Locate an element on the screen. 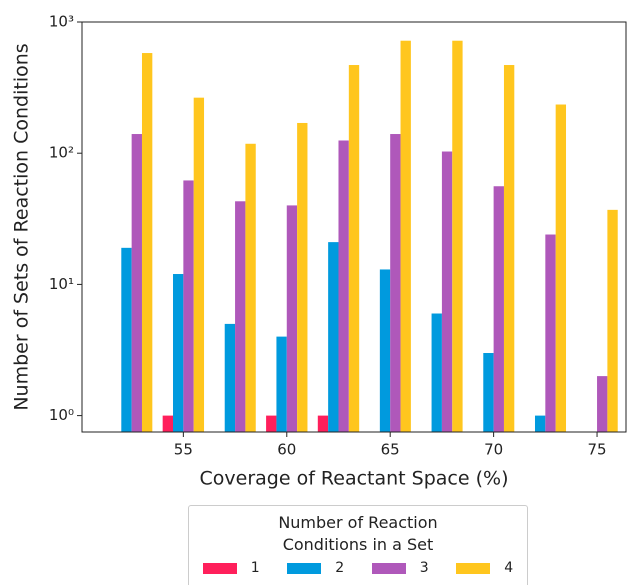 Image resolution: width=627 pixels, height=585 pixels. legend-label: 4 is located at coordinates (509, 568).